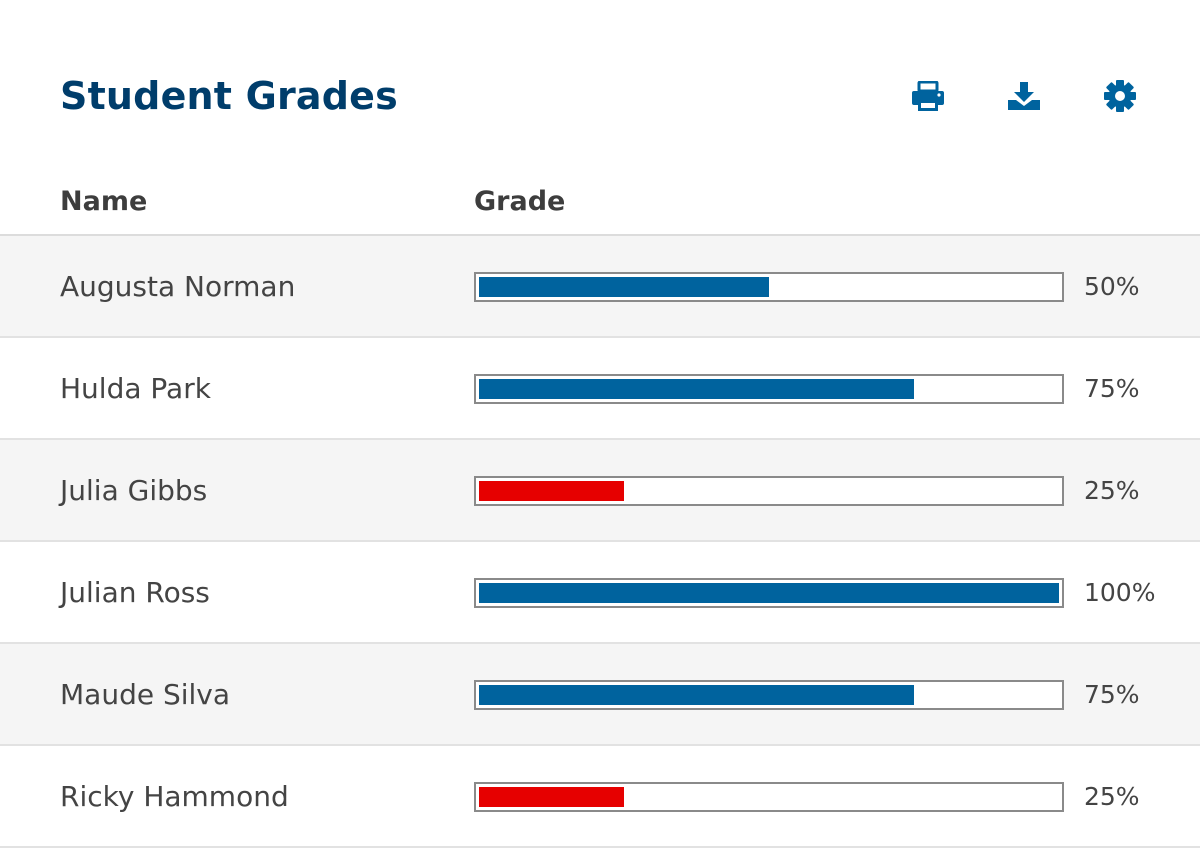  What do you see at coordinates (229, 96) in the screenshot?
I see `page-title: Student Grades` at bounding box center [229, 96].